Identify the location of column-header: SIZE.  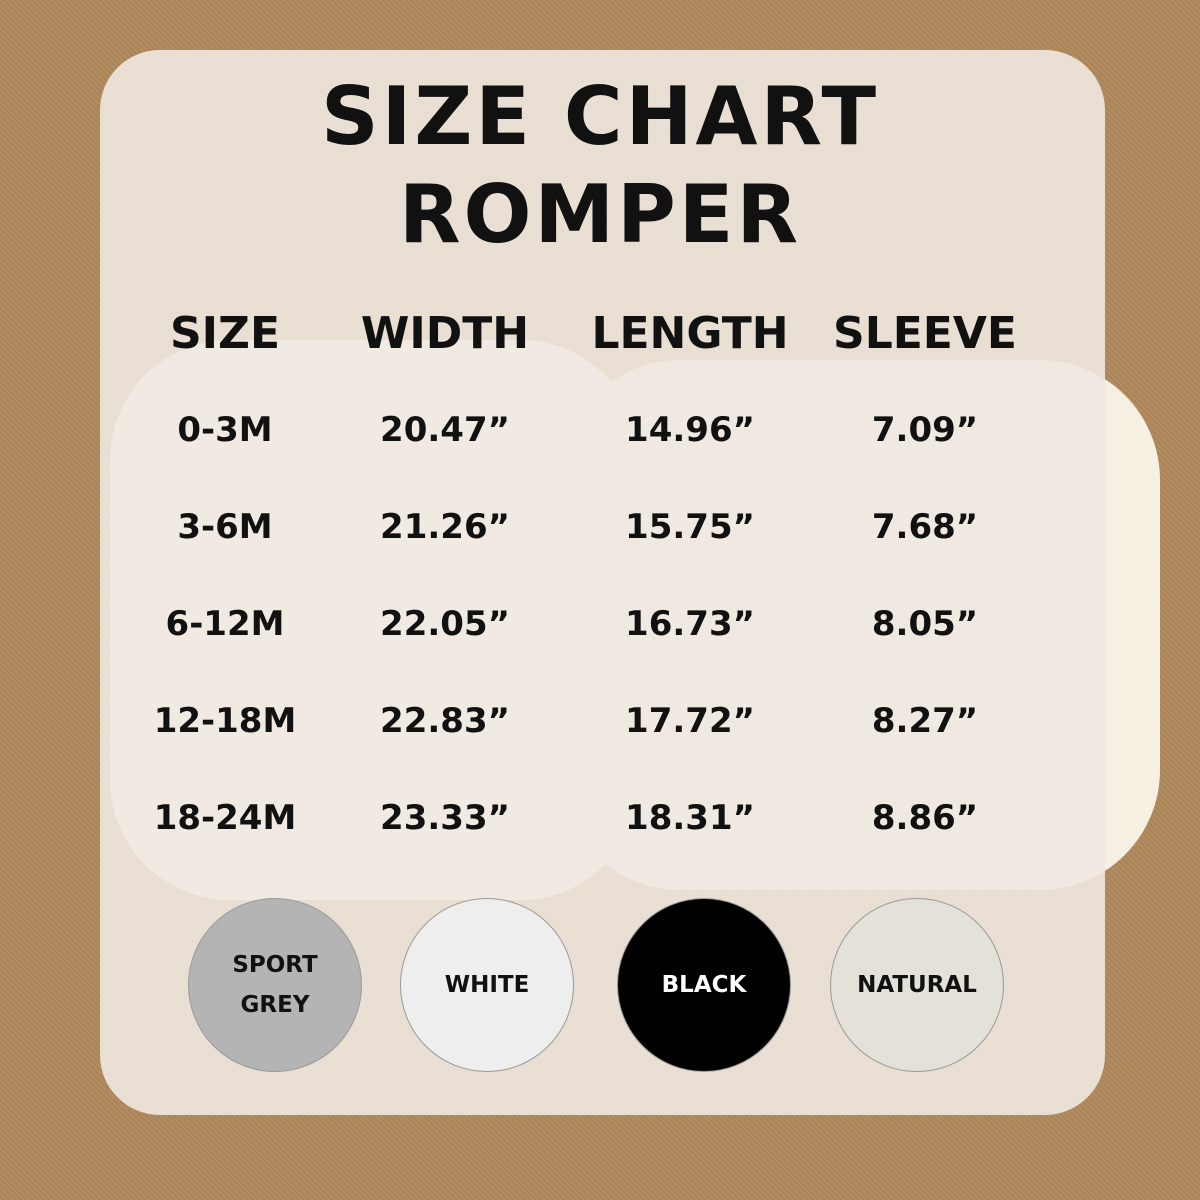
(225, 333).